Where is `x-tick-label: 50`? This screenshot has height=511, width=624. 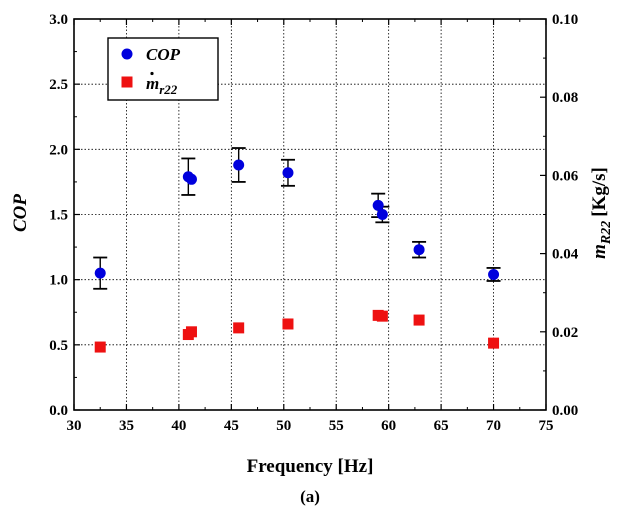 x-tick-label: 50 is located at coordinates (283, 426).